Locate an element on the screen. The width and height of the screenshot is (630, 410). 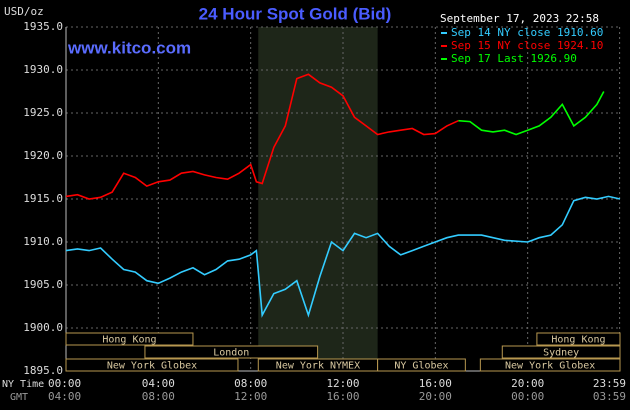
x2-tick-label: 00:00 is located at coordinates (527, 396).